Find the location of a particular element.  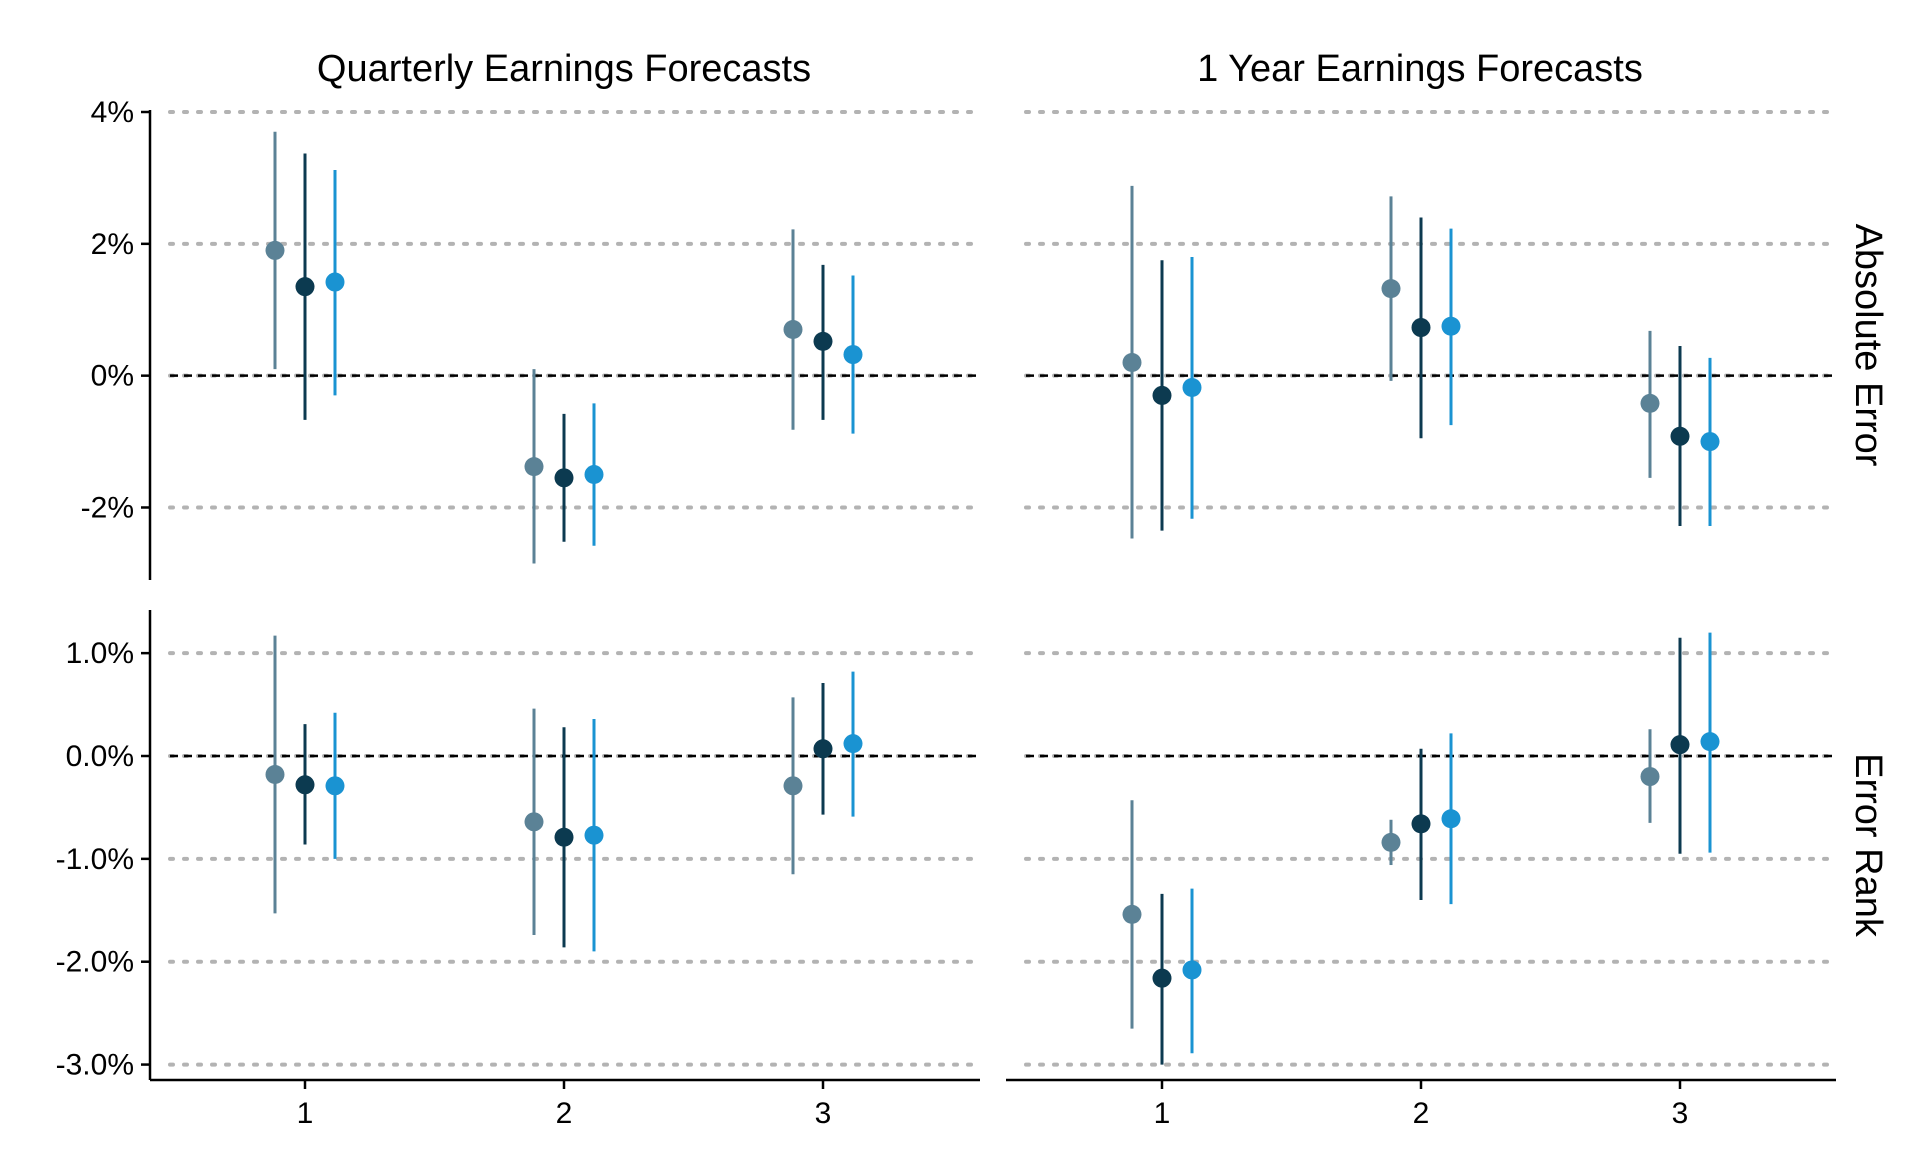

y-tick-label: -3.0% is located at coordinates (95, 1065).